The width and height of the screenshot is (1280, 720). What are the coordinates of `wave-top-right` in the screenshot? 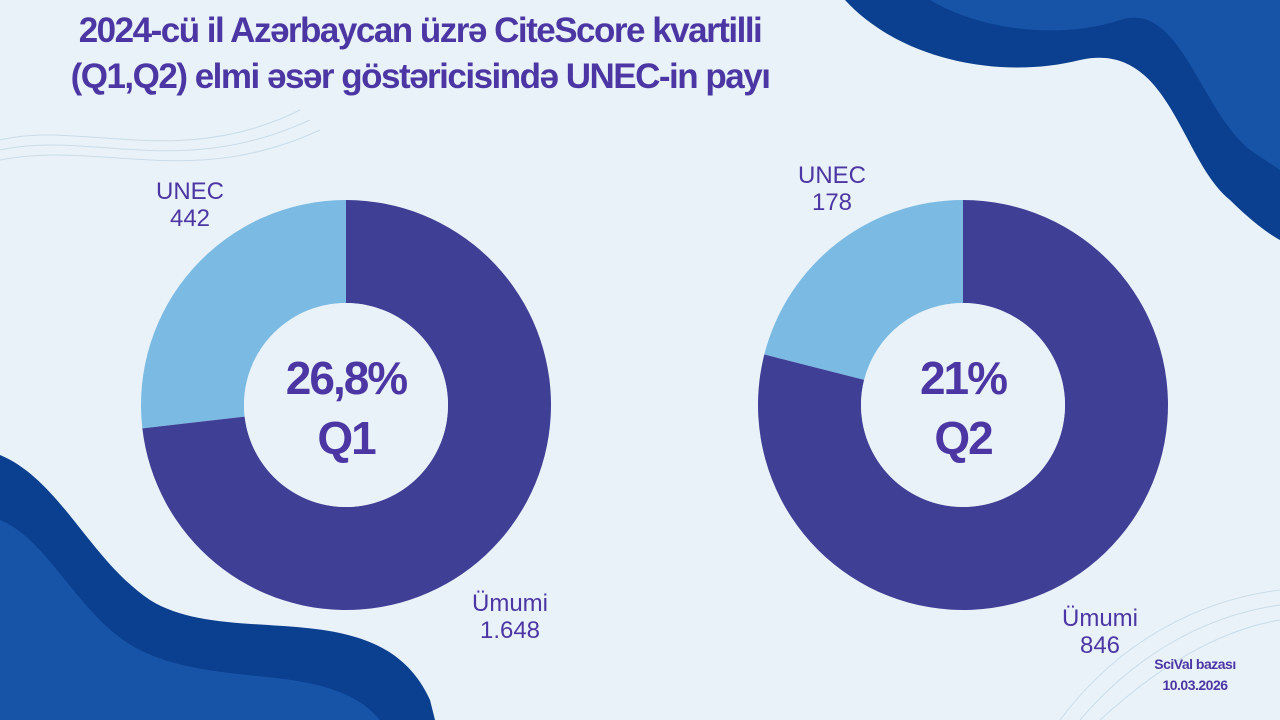 It's located at (1062, 120).